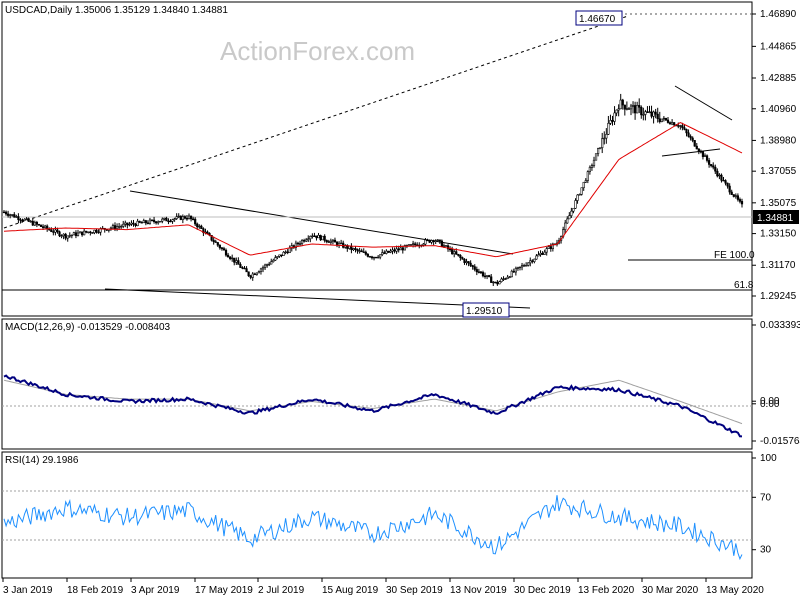 This screenshot has height=600, width=800. Describe the element at coordinates (670, 590) in the screenshot. I see `x-tick-label: 30 Mar 2020` at that location.